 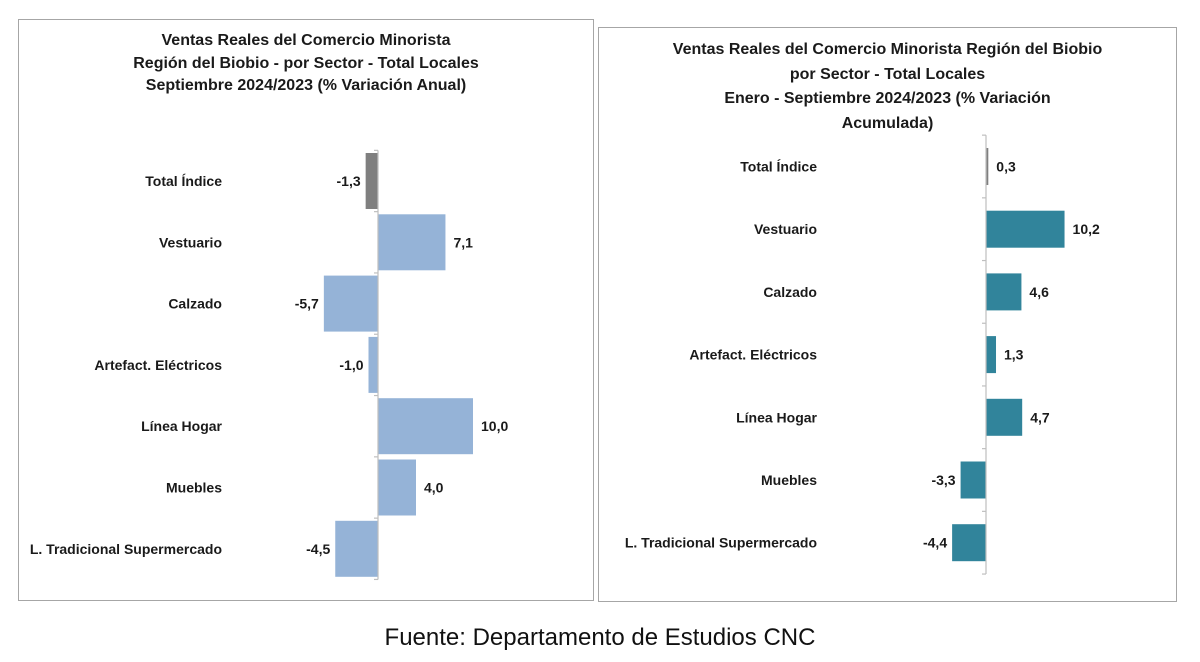 What do you see at coordinates (1039, 292) in the screenshot?
I see `data-label: 4,6` at bounding box center [1039, 292].